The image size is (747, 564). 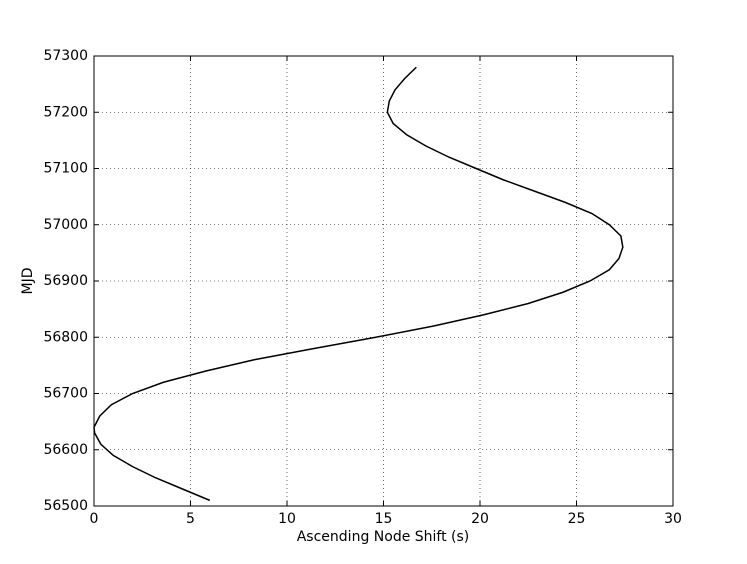 I want to click on x-tick-label: 5, so click(x=190, y=519).